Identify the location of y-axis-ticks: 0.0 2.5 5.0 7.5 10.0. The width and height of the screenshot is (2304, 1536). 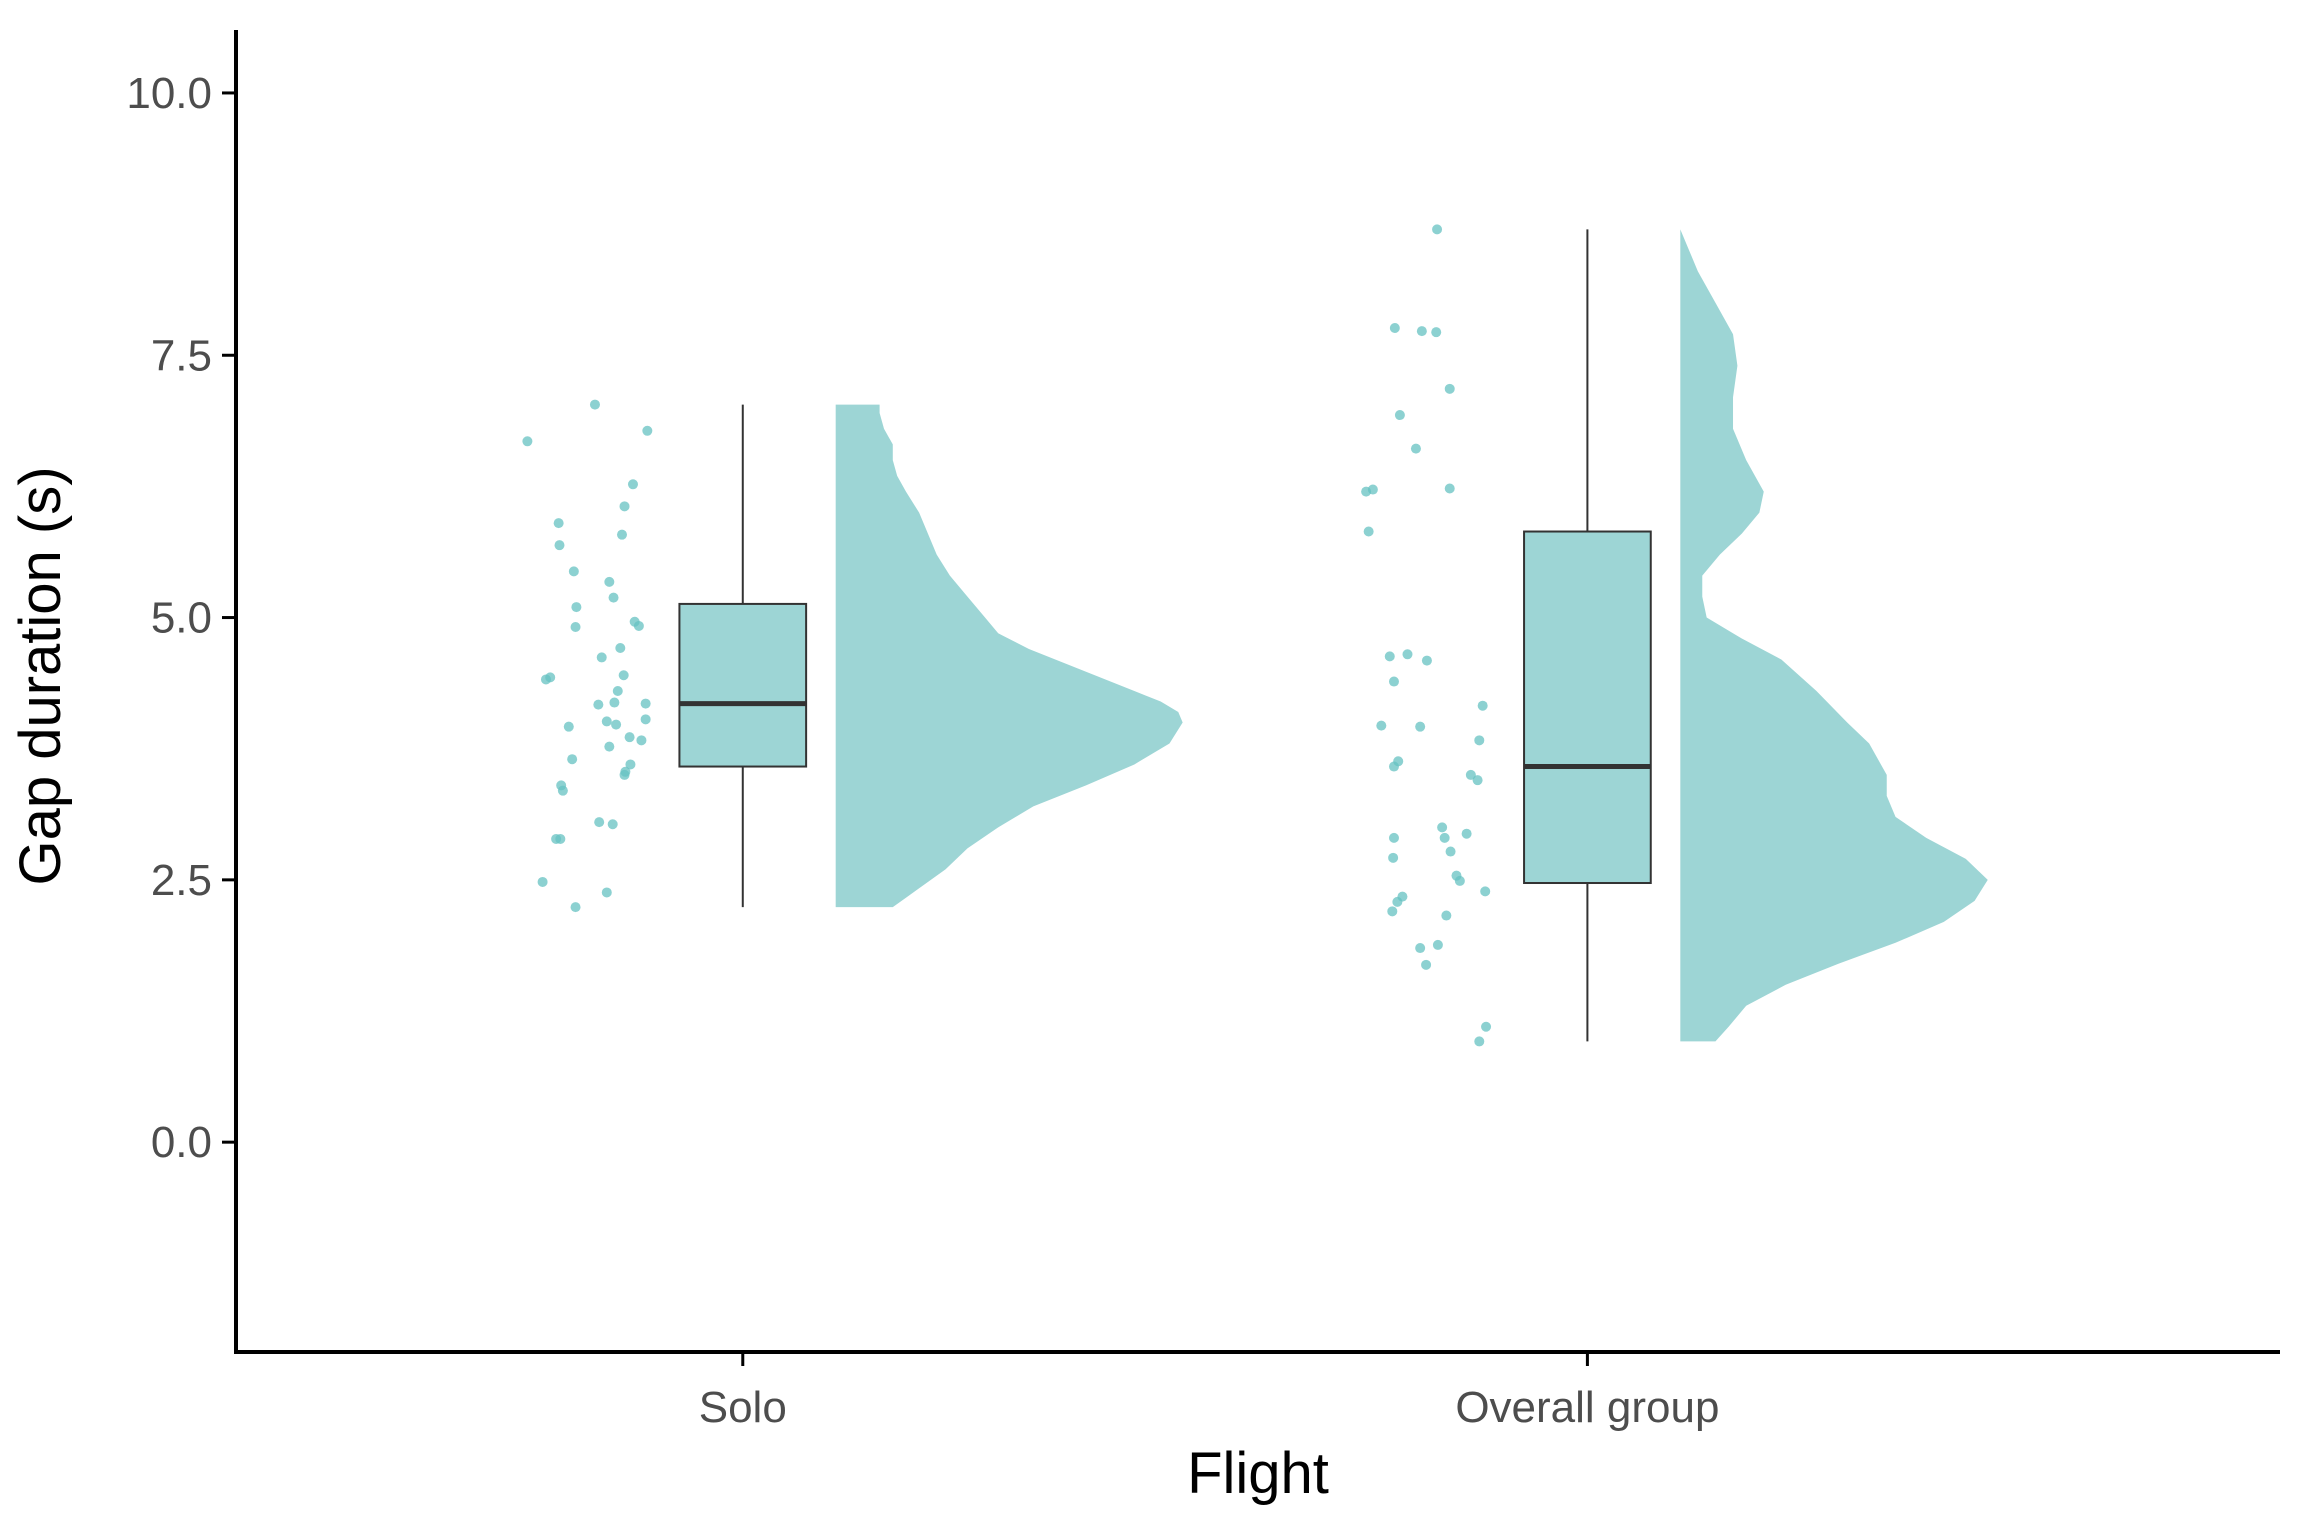
(181, 618).